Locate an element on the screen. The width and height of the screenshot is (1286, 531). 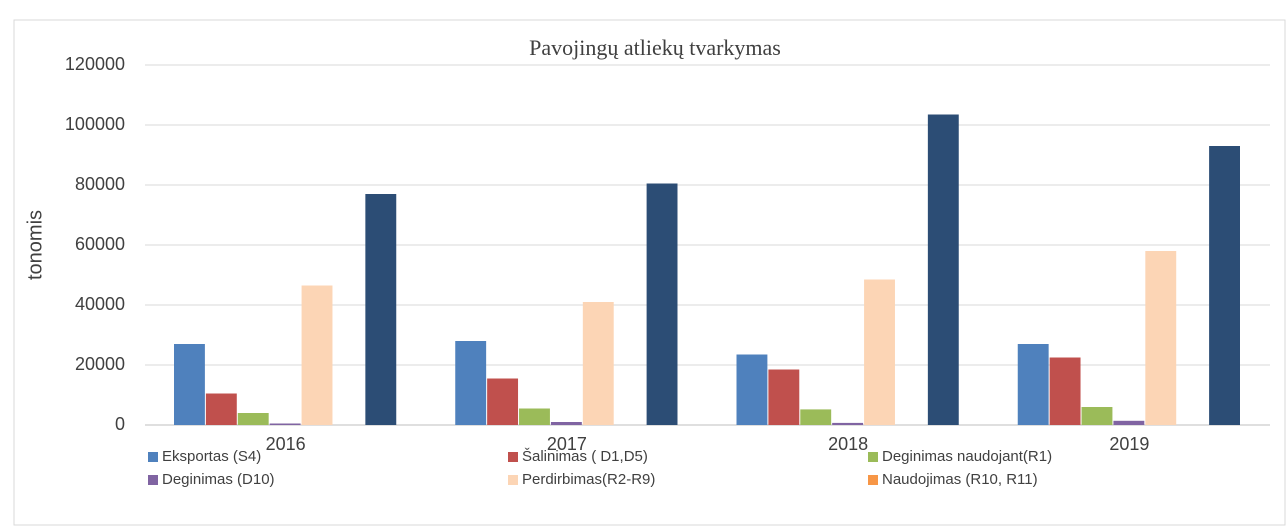
legend-label: Naudojimas (R10, R11) is located at coordinates (960, 479).